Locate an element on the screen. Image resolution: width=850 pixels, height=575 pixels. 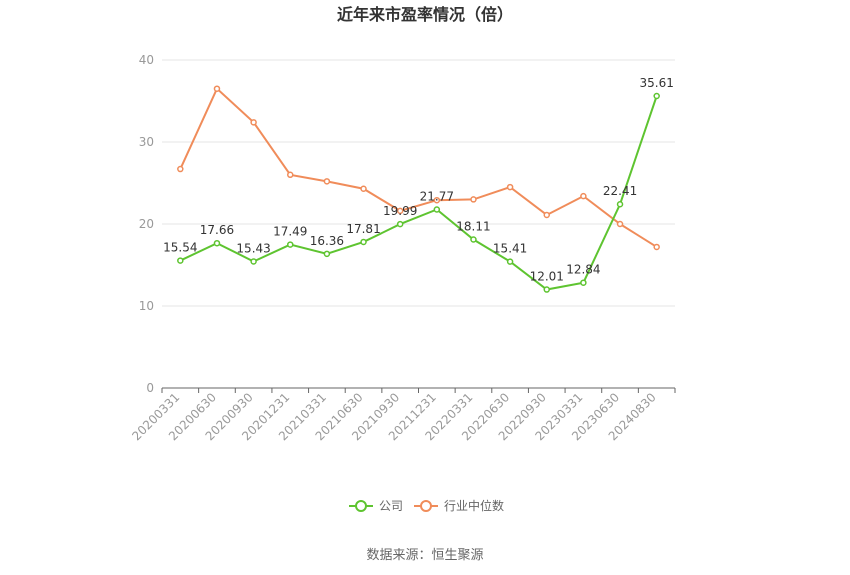
data-label-company: 15.54 is located at coordinates (180, 248).